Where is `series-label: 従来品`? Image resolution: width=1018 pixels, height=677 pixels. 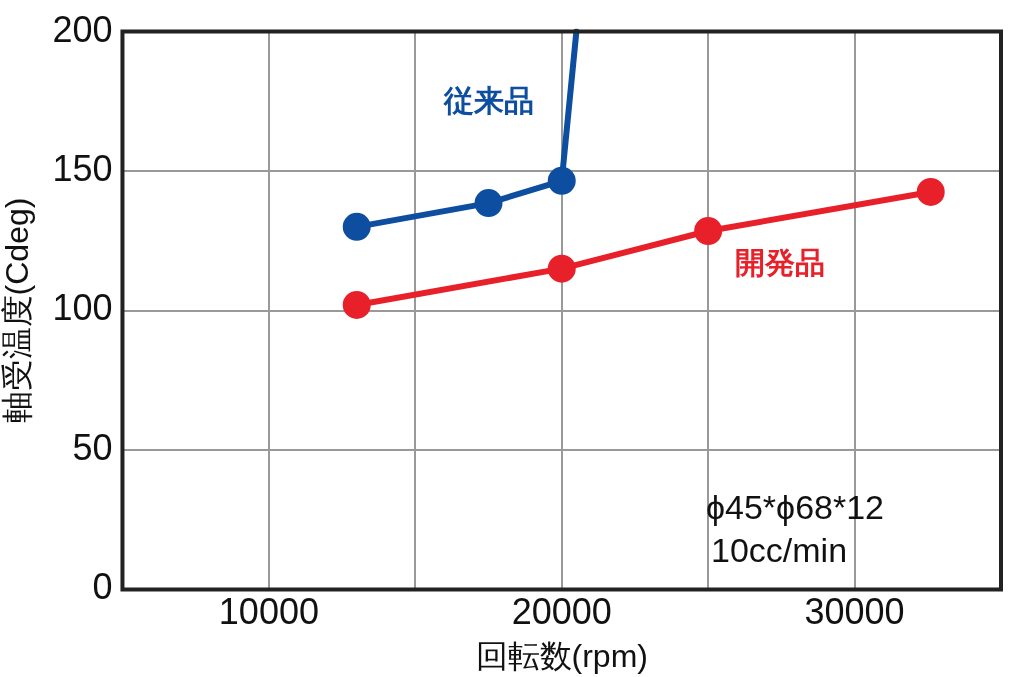
series-label: 従来品 is located at coordinates (488, 101).